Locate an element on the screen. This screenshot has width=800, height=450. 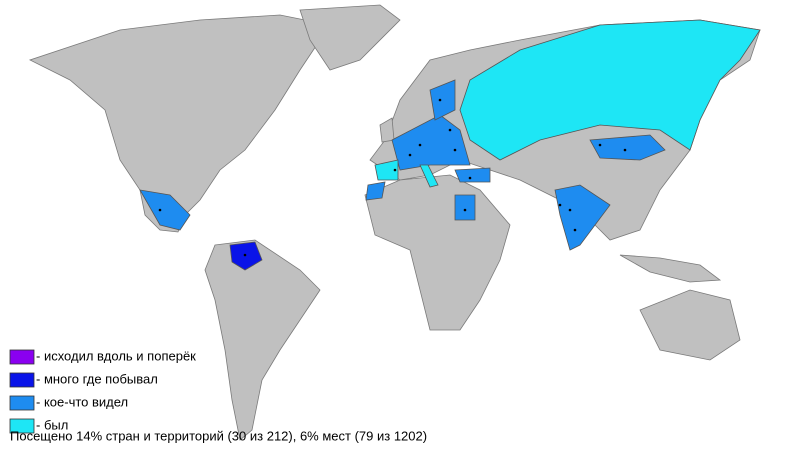
venezuela is located at coordinates (246, 256).